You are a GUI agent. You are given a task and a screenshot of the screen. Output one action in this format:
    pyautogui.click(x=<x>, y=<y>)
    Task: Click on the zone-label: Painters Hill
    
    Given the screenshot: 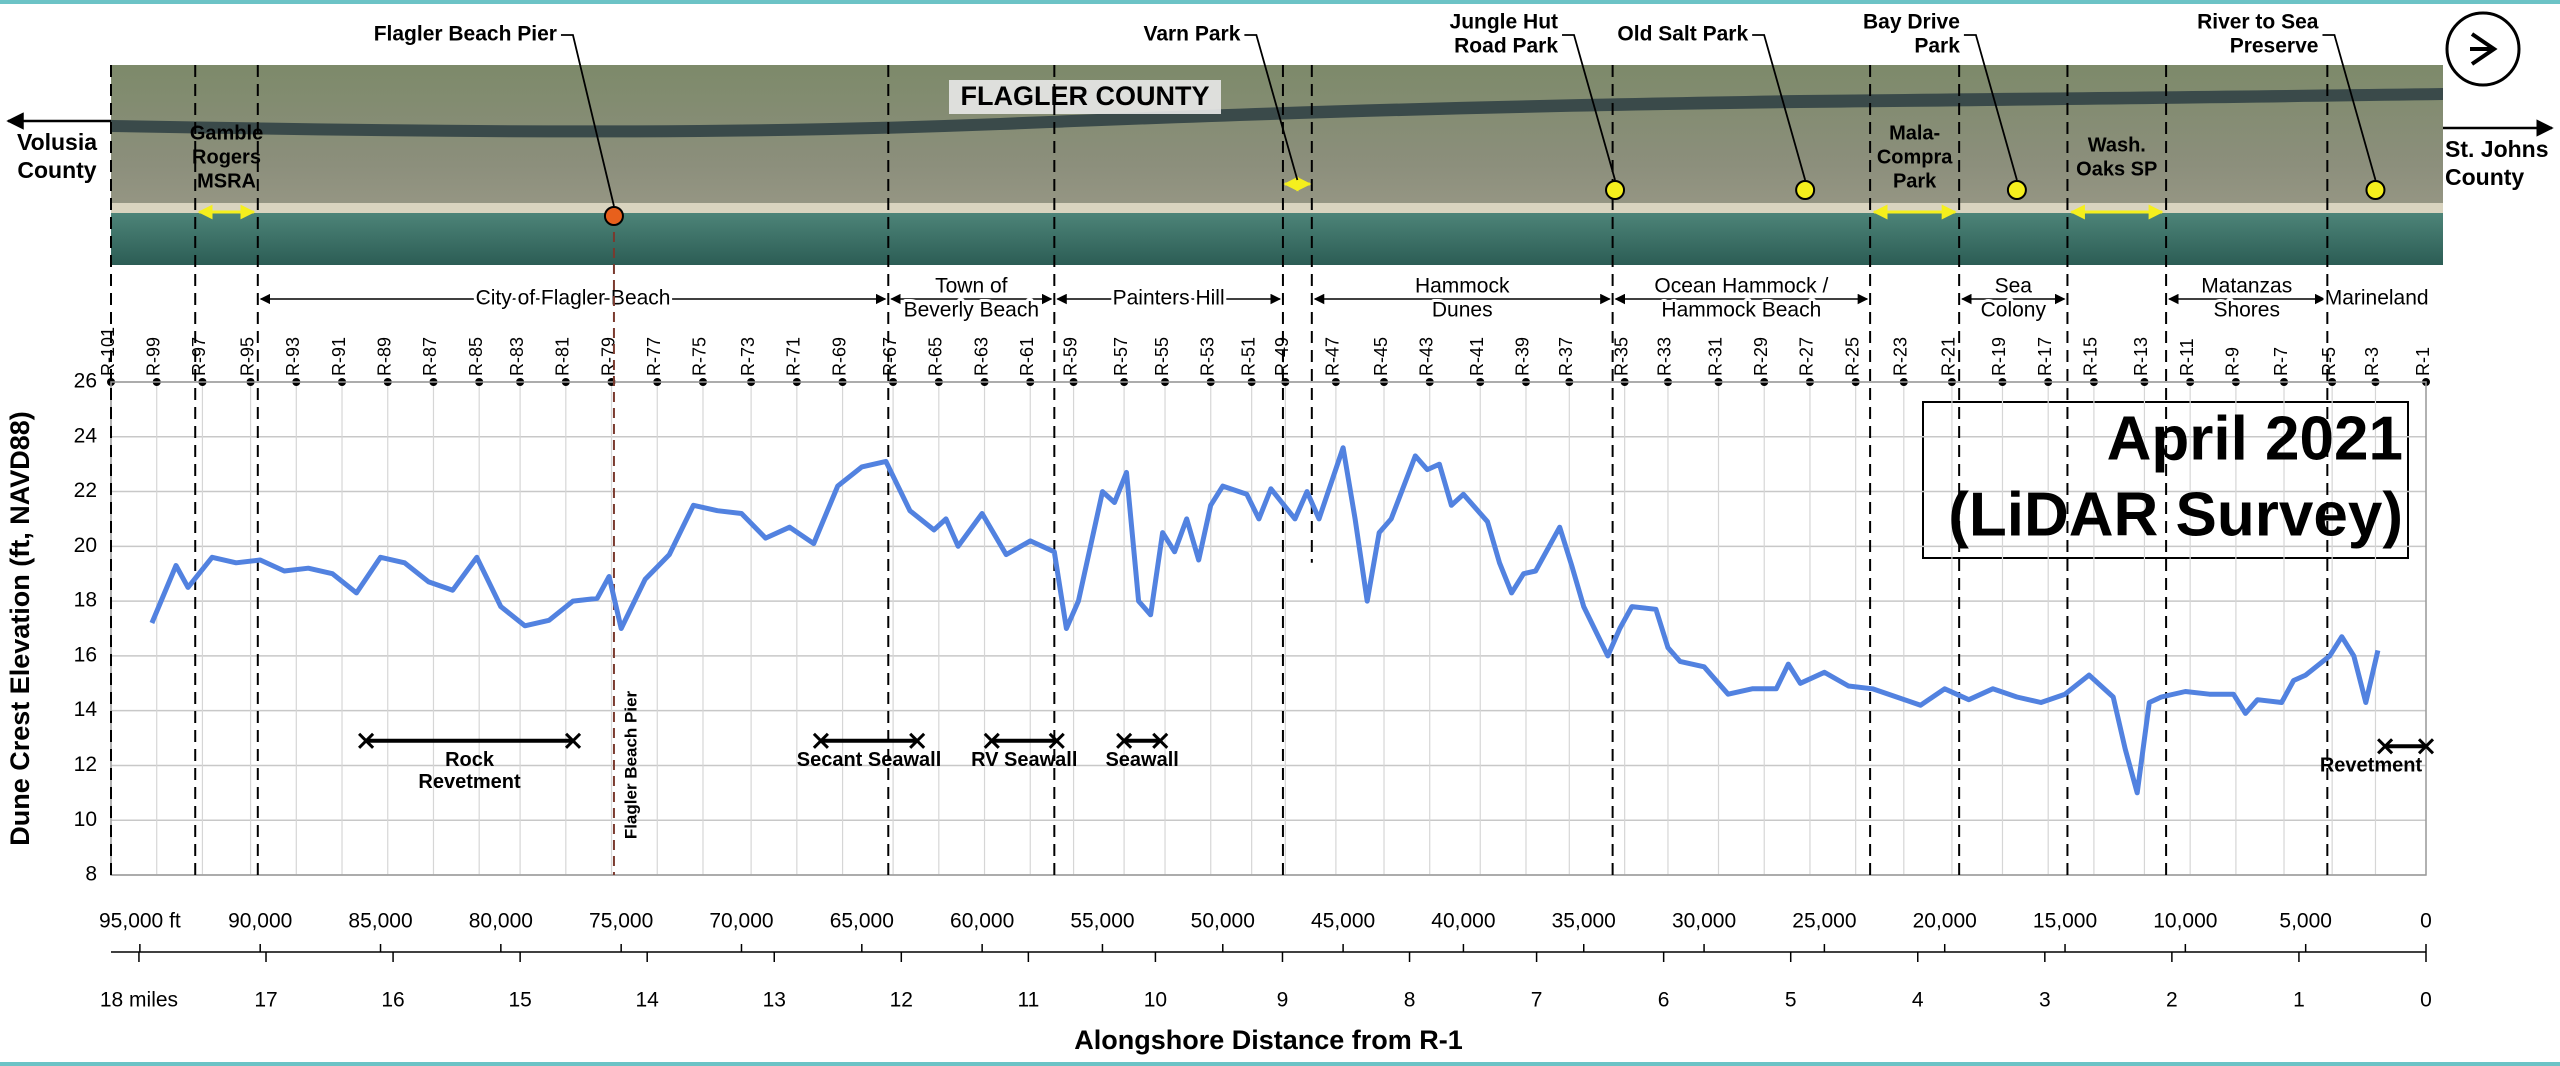 What is the action you would take?
    pyautogui.click(x=1169, y=298)
    